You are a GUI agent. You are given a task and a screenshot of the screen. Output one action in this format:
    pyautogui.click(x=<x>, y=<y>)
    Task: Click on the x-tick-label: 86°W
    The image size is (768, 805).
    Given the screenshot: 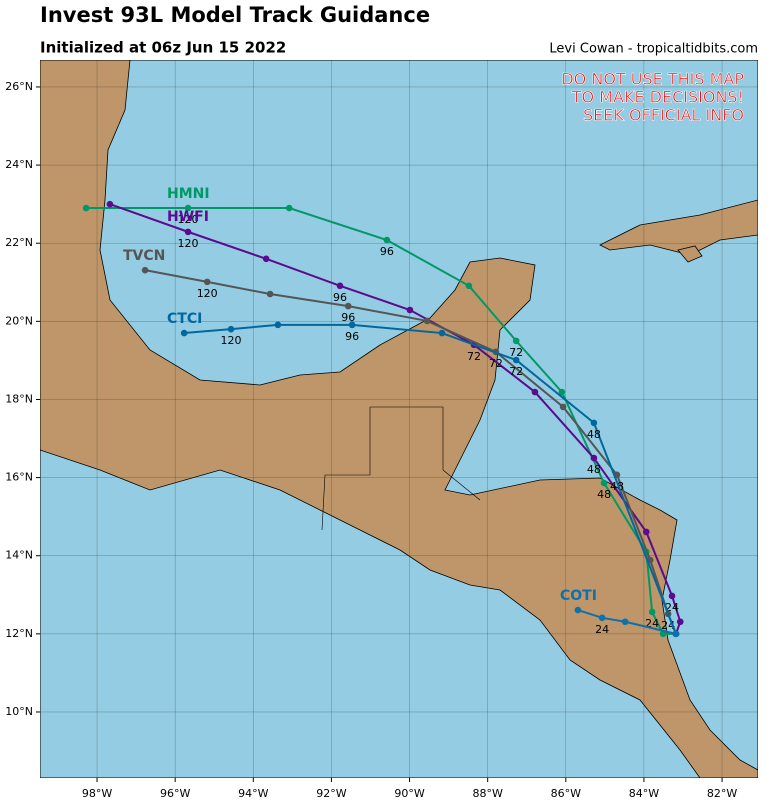 What is the action you would take?
    pyautogui.click(x=566, y=793)
    